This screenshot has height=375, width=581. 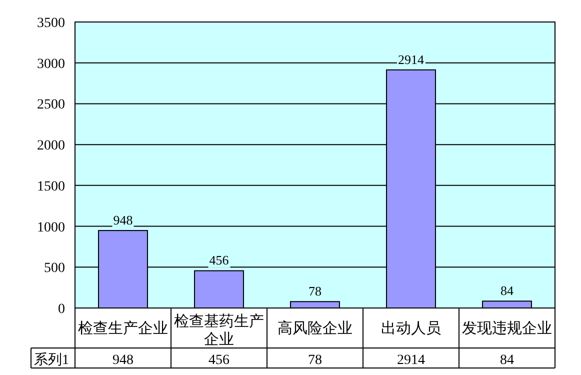 I want to click on x-tick-label: 发现违规企业, so click(x=507, y=328).